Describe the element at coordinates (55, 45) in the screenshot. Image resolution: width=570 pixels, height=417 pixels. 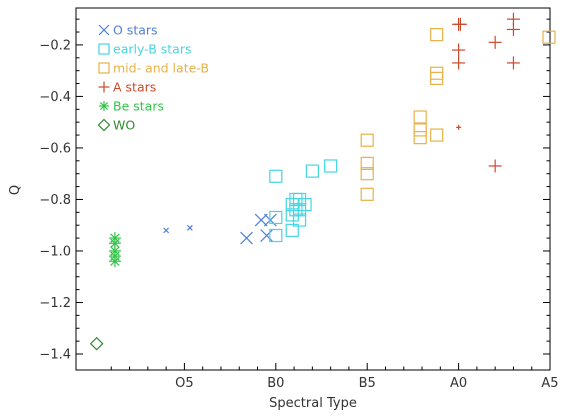
I see `y-tick-label: −0.2` at that location.